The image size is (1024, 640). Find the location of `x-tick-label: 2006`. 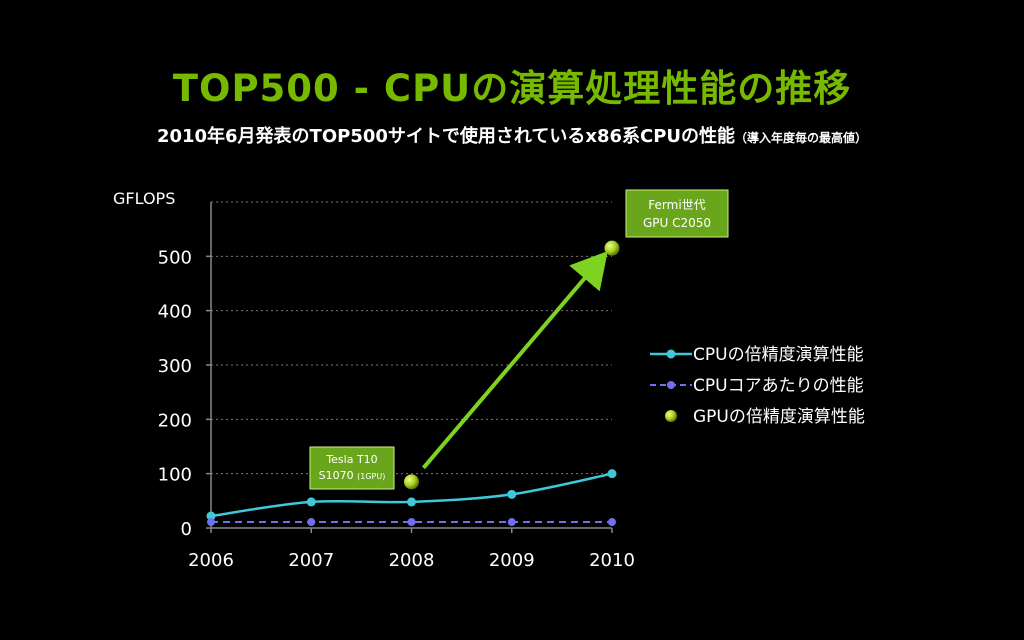

x-tick-label: 2006 is located at coordinates (211, 560).